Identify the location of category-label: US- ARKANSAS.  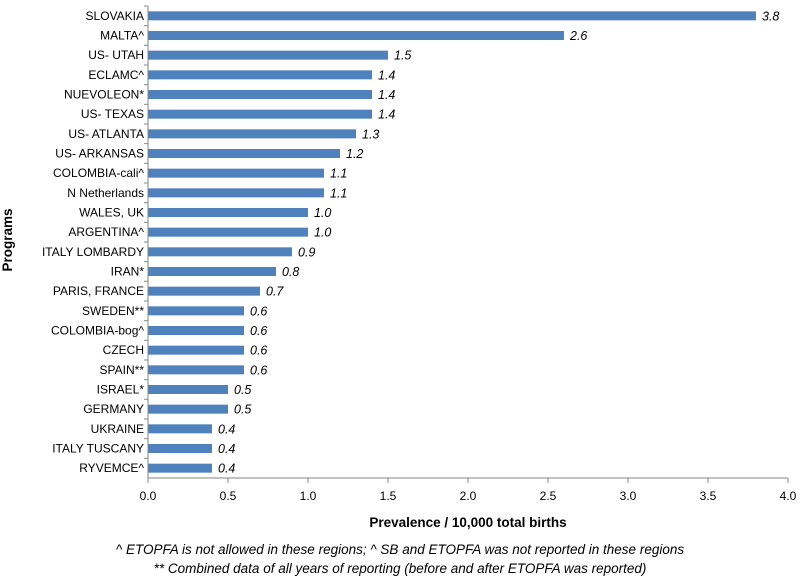
(99, 154).